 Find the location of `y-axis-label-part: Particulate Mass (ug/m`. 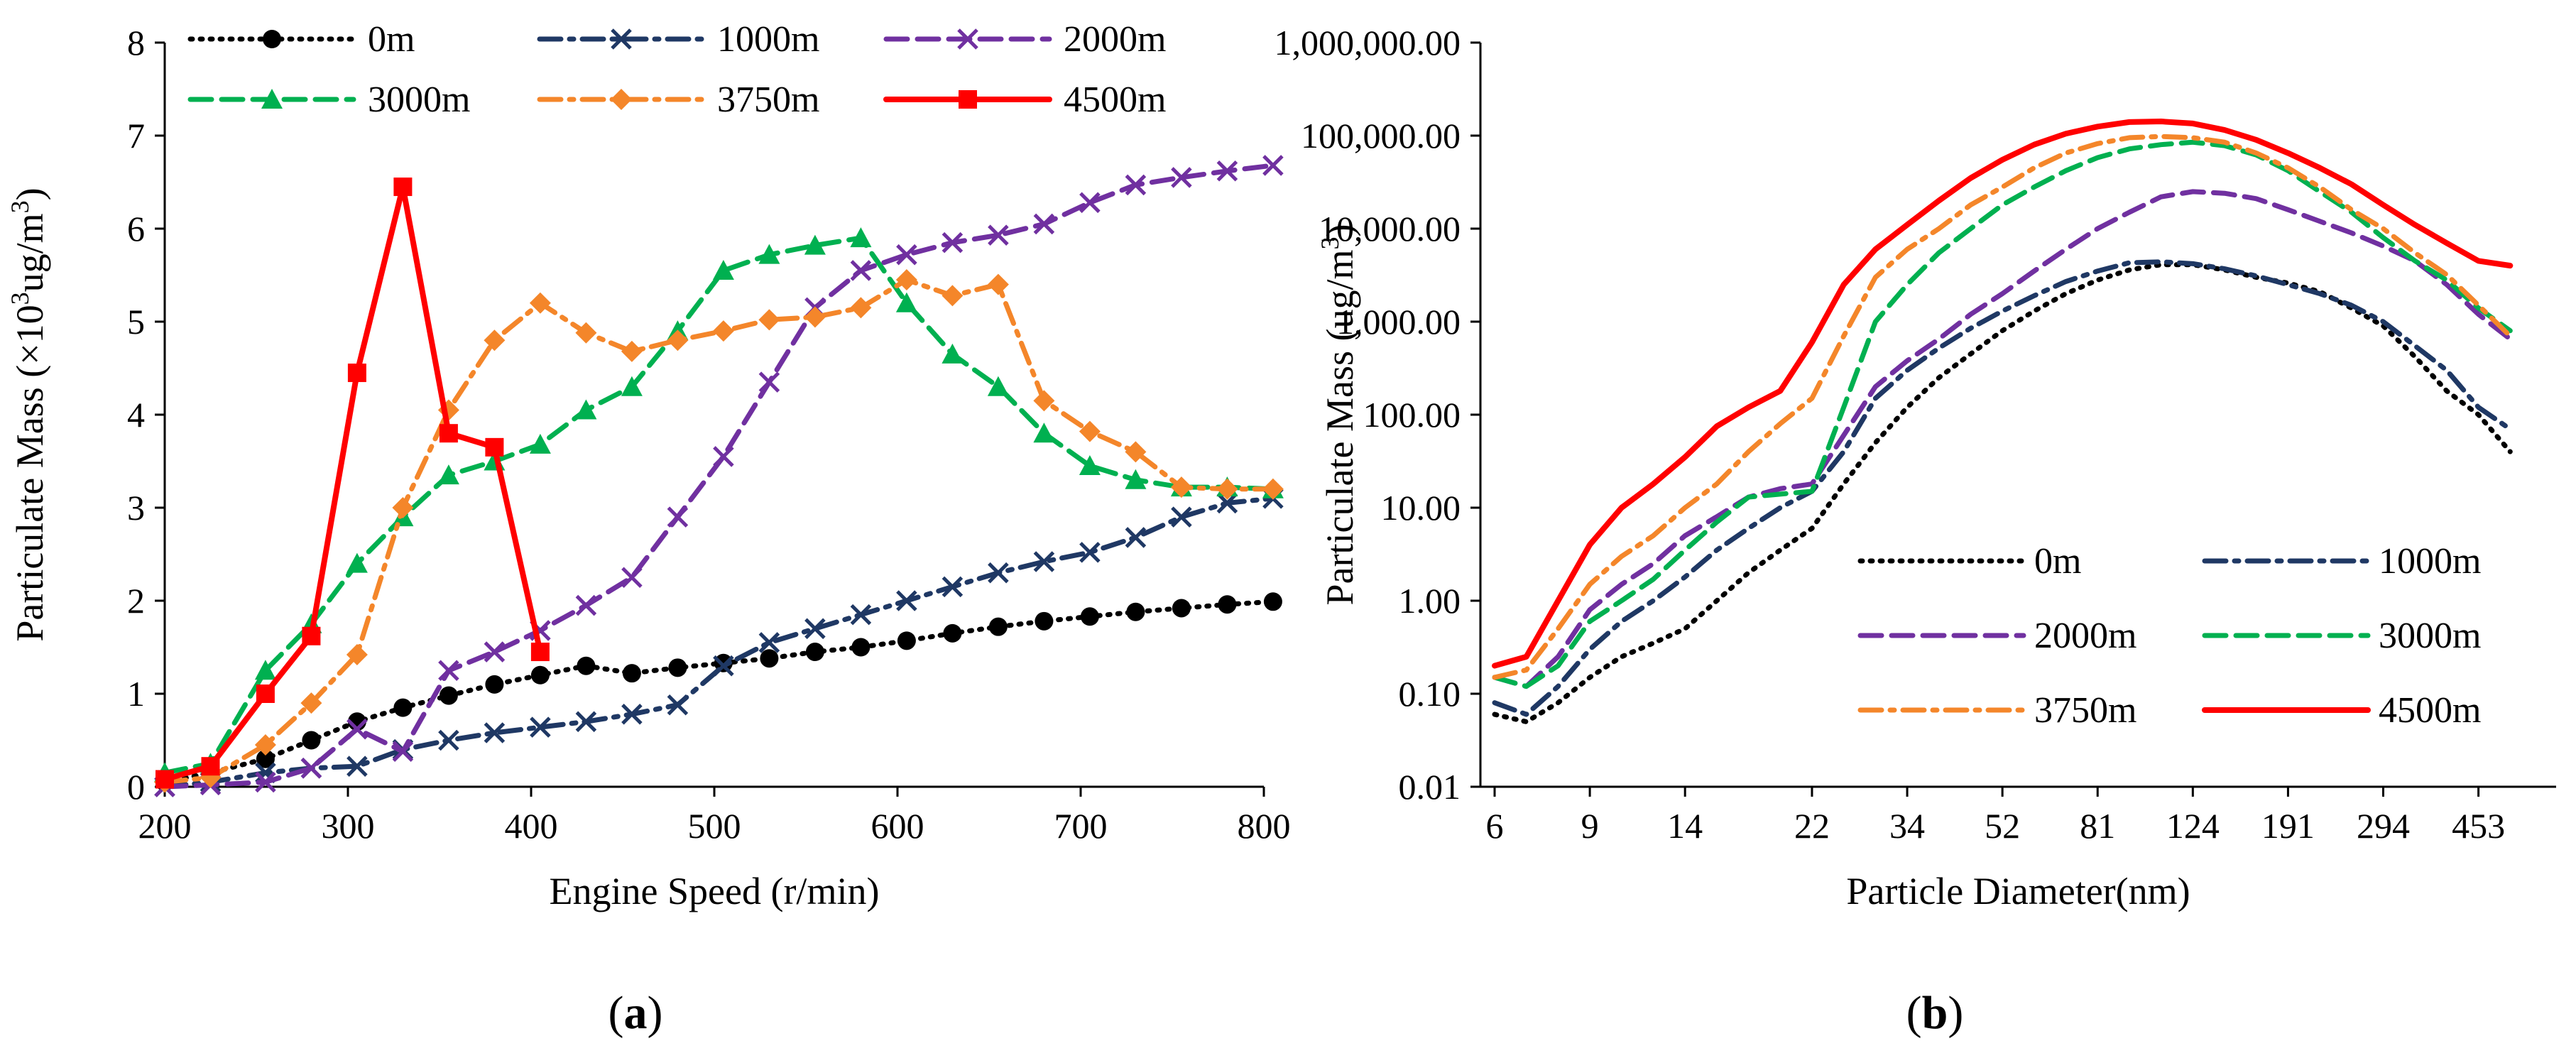

y-axis-label-part: Particulate Mass (ug/m is located at coordinates (1340, 428).